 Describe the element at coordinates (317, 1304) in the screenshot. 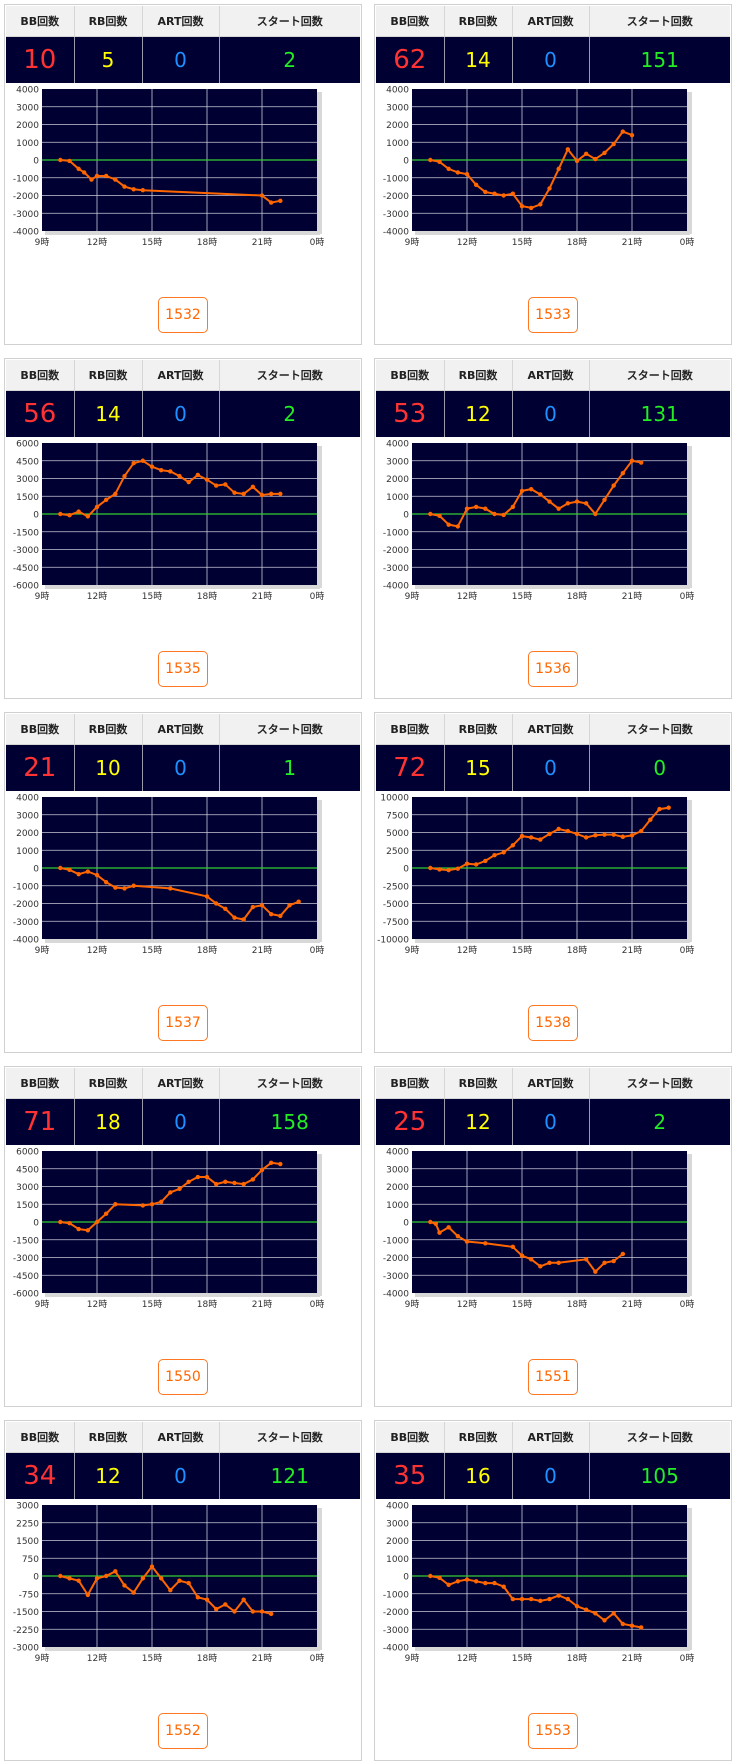

I see `x-tick-label: 0時` at that location.